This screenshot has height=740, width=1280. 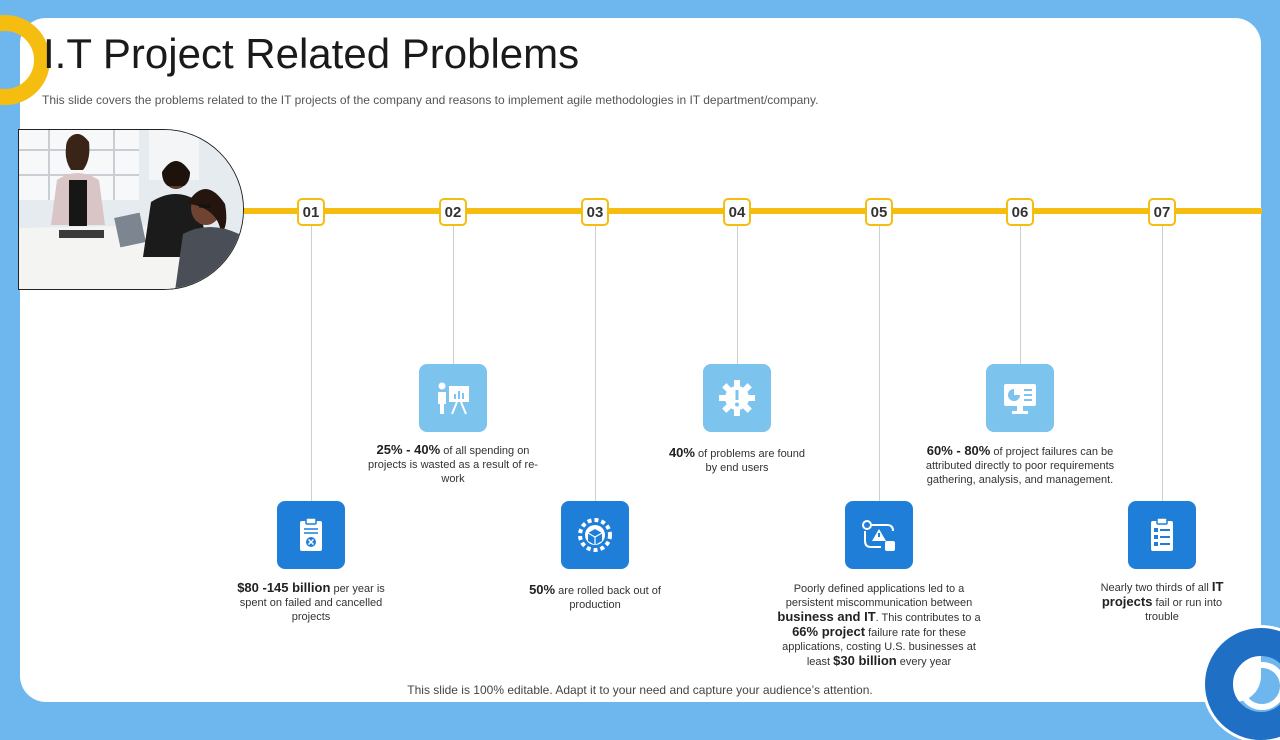 I want to click on page-title: I.T Project Related Problems, so click(x=311, y=53).